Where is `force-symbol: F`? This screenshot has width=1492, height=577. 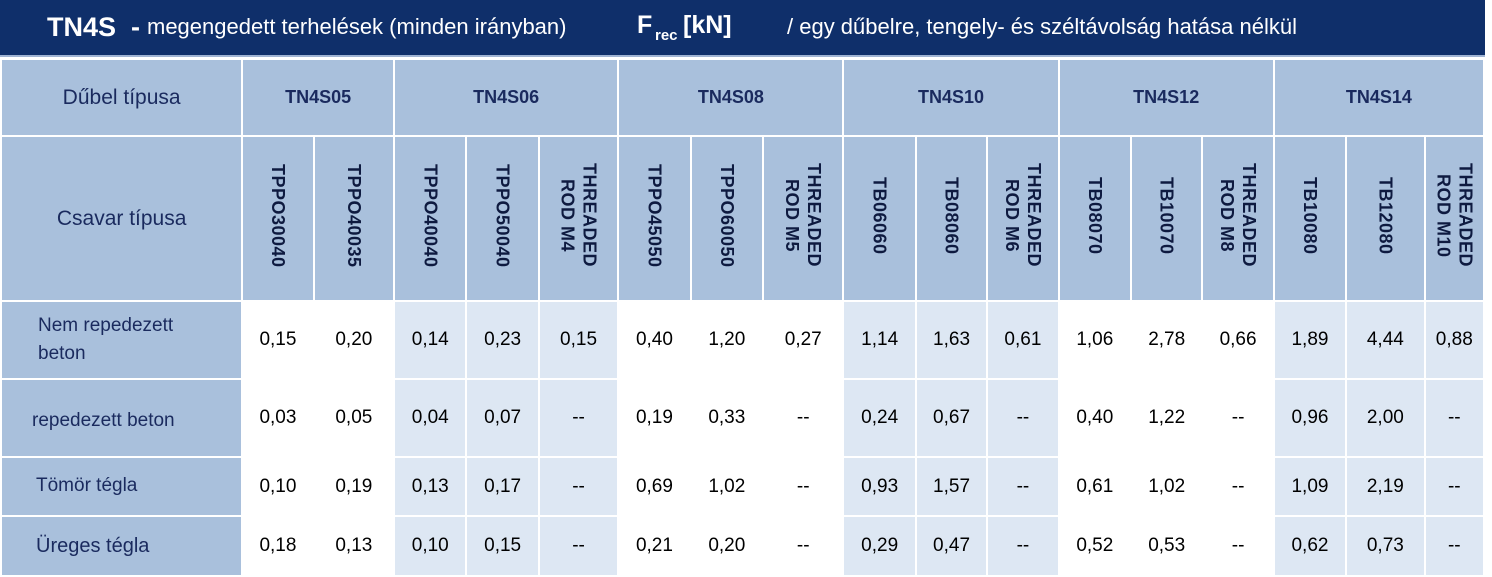 force-symbol: F is located at coordinates (645, 25).